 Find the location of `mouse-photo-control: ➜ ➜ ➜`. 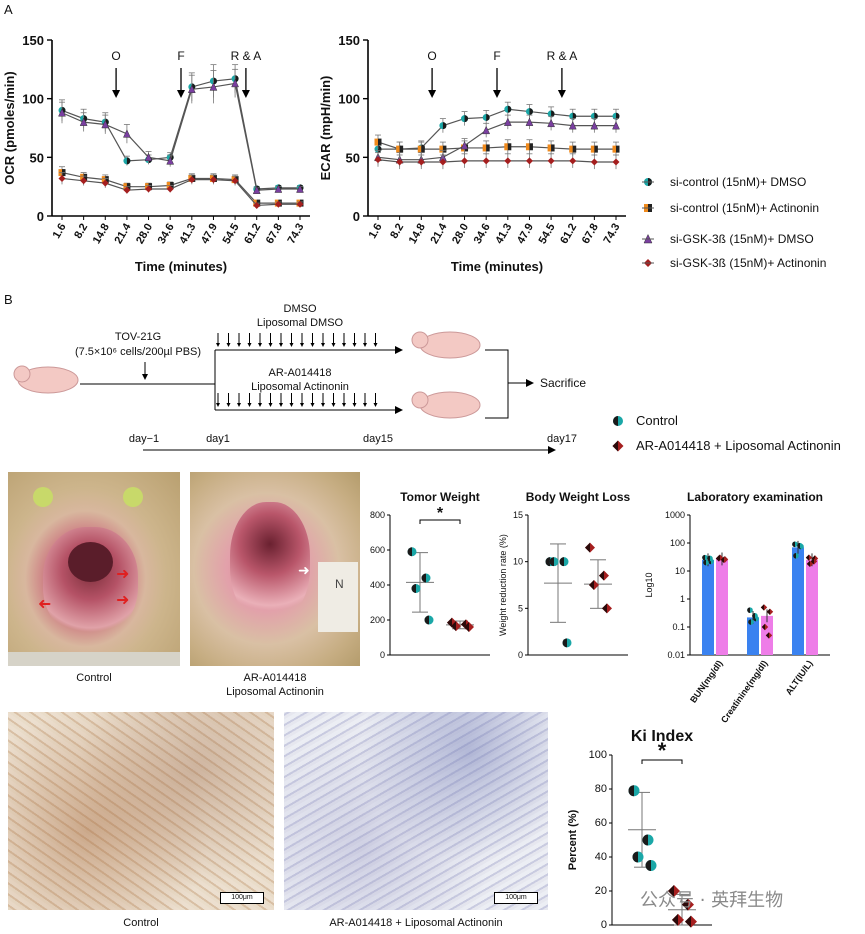

mouse-photo-control: ➜ ➜ ➜ is located at coordinates (94, 569).